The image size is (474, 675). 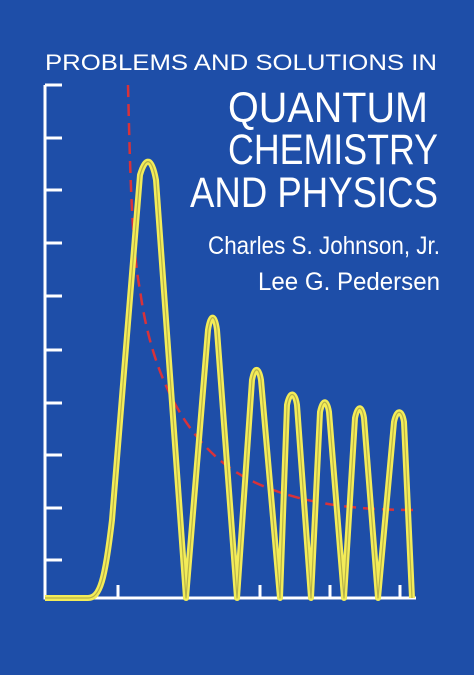 What do you see at coordinates (314, 193) in the screenshot?
I see `title-line: AND PHYSICS` at bounding box center [314, 193].